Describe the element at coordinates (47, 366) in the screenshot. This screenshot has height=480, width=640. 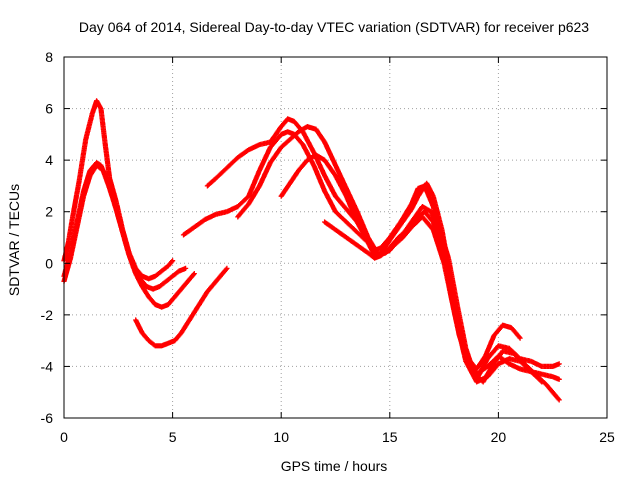
I see `y-tick-label: -4` at that location.